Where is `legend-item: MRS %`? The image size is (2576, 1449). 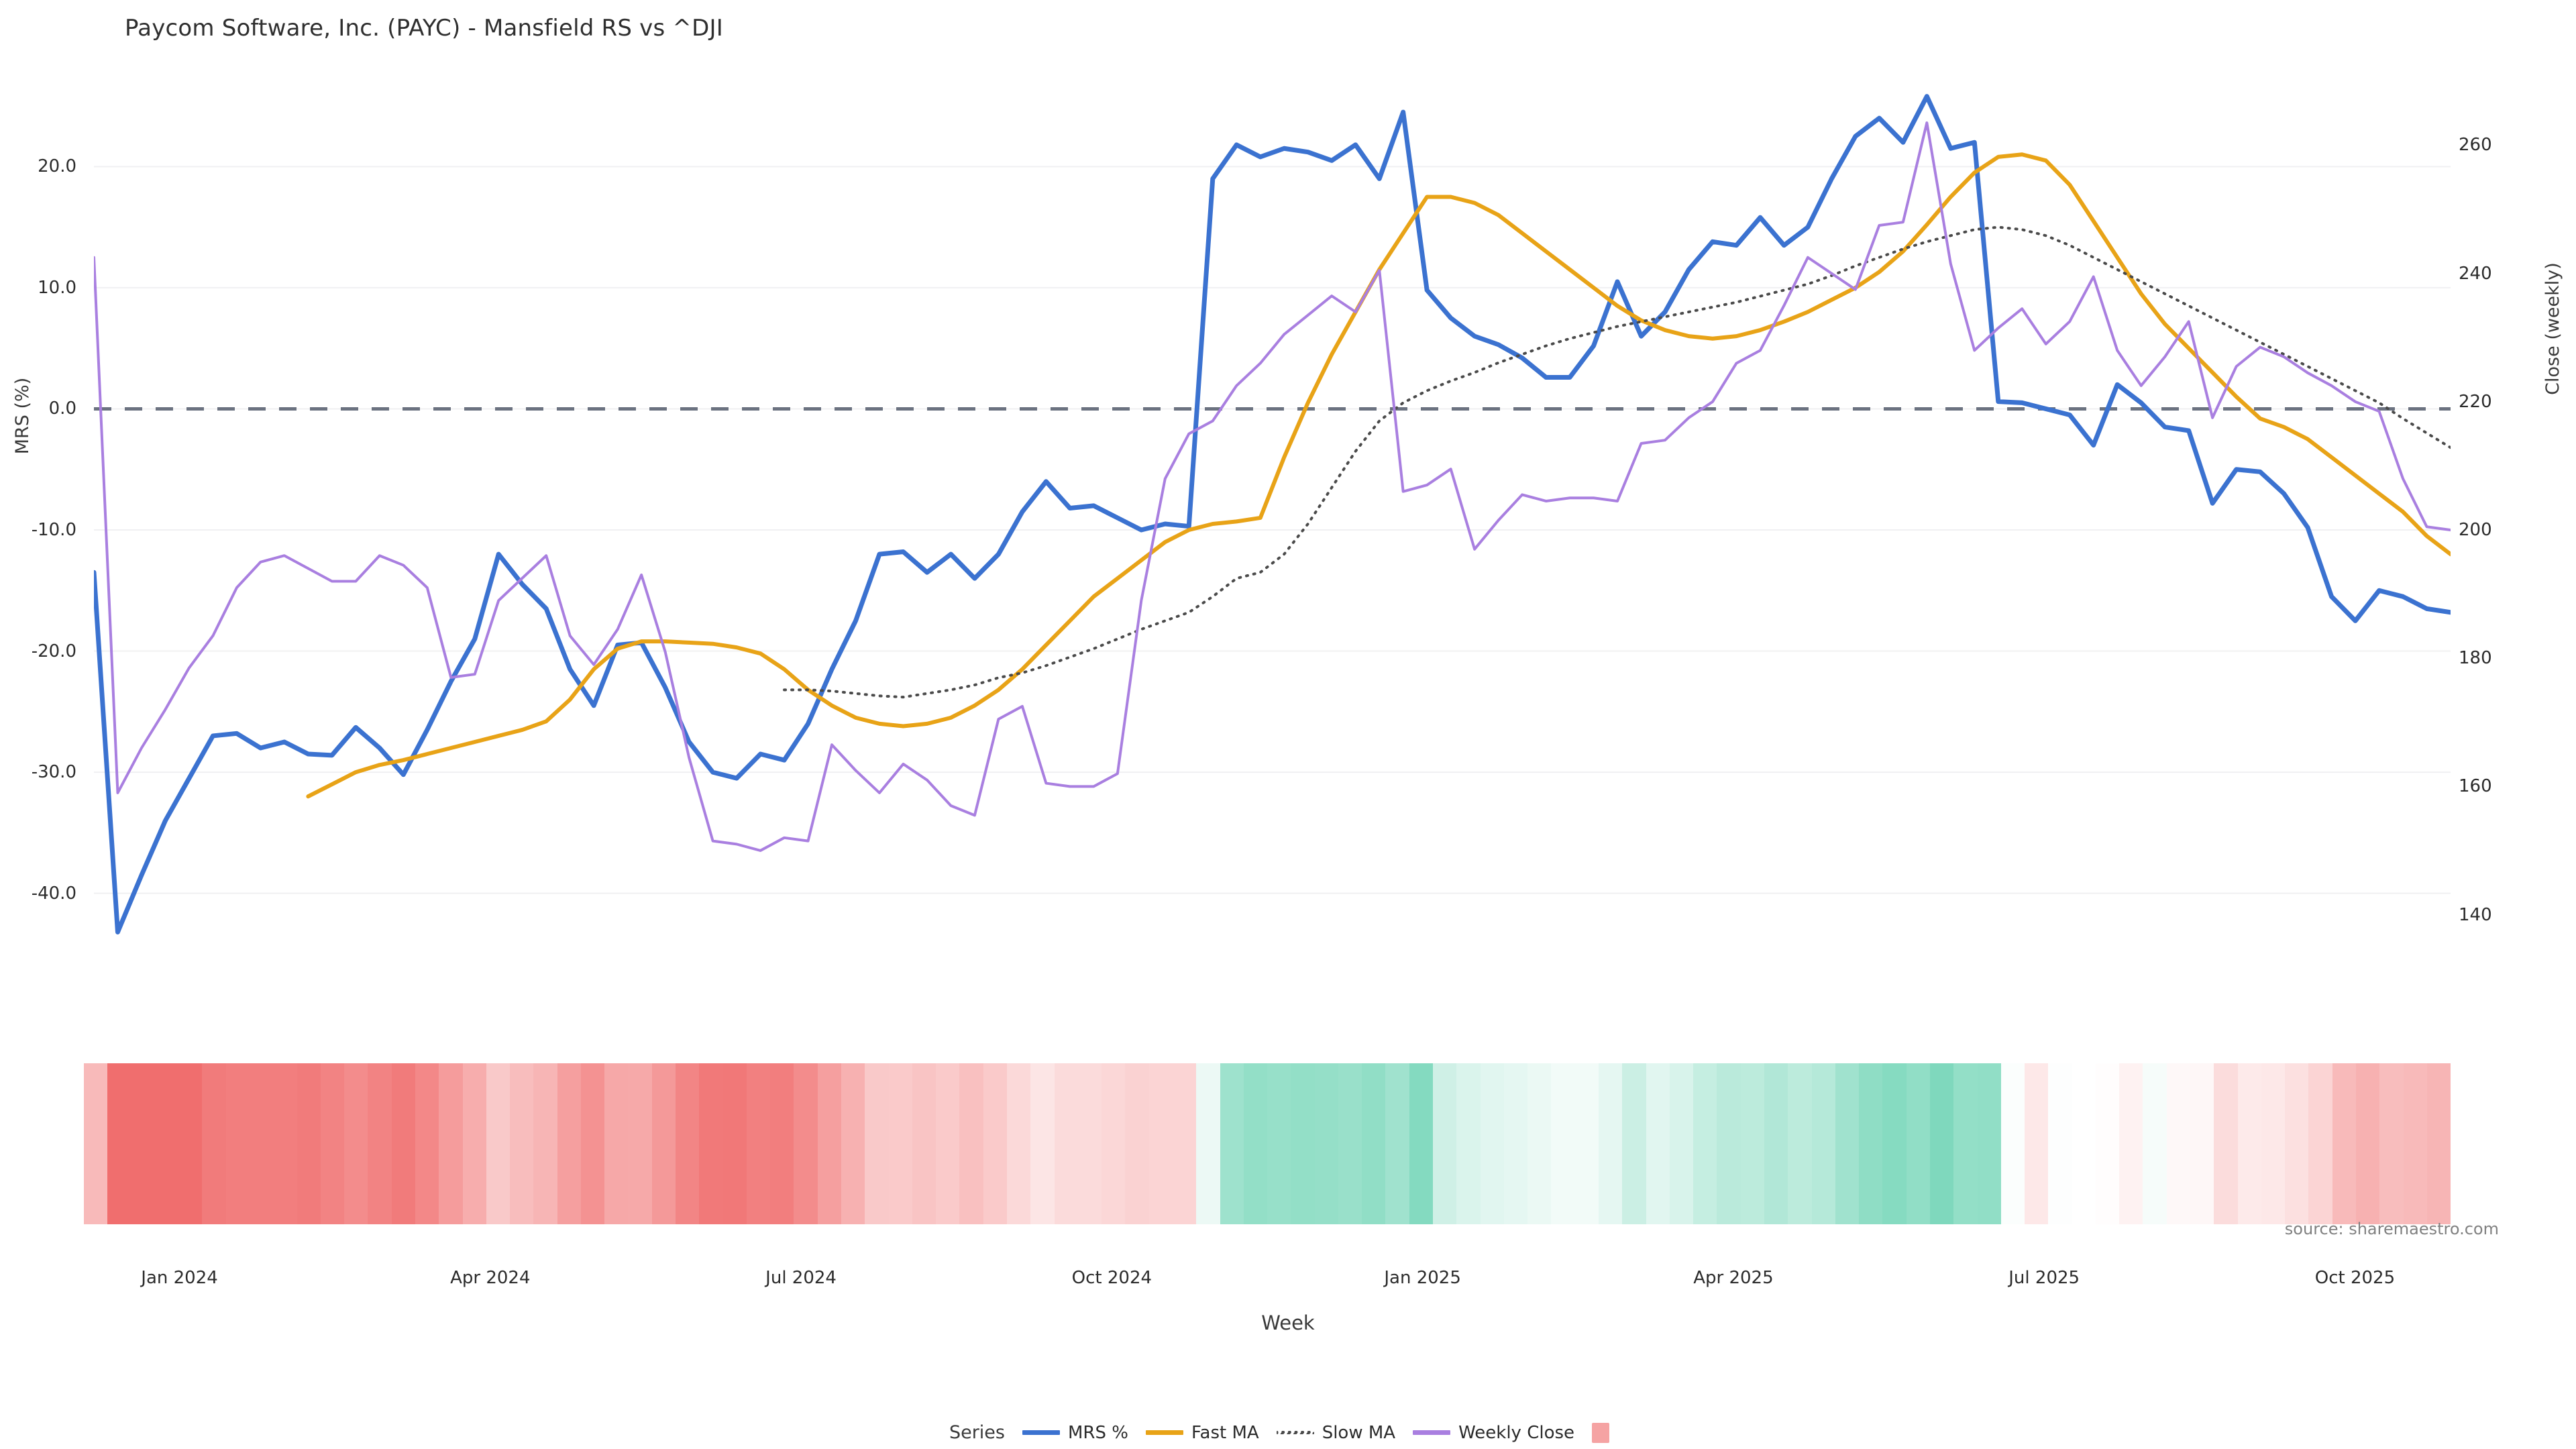
legend-item: MRS % is located at coordinates (1075, 1433).